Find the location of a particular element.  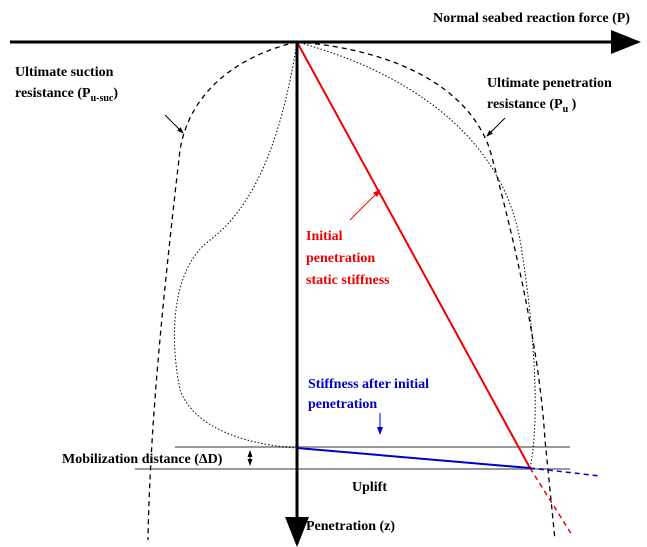

label: resistance (Pu ) is located at coordinates (532, 106).